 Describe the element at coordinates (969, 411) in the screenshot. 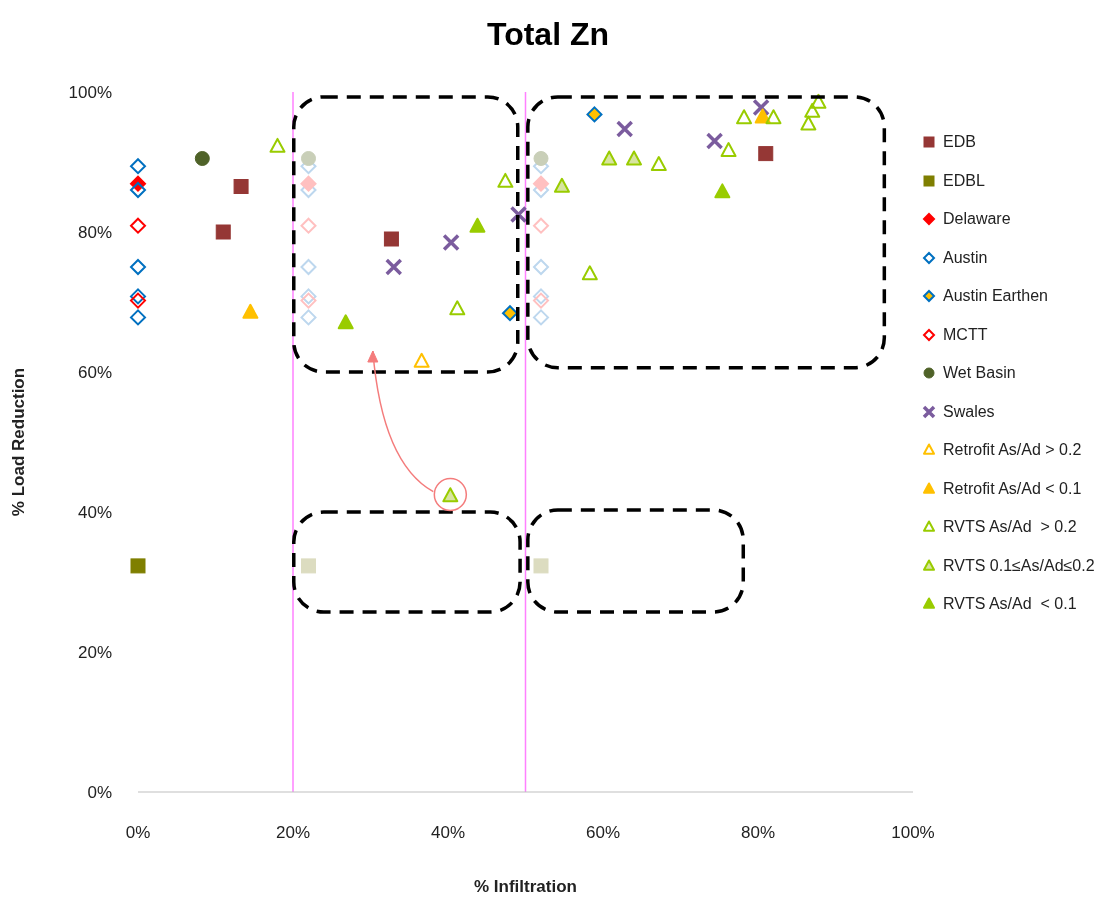

I see `legend-label: Swales` at that location.